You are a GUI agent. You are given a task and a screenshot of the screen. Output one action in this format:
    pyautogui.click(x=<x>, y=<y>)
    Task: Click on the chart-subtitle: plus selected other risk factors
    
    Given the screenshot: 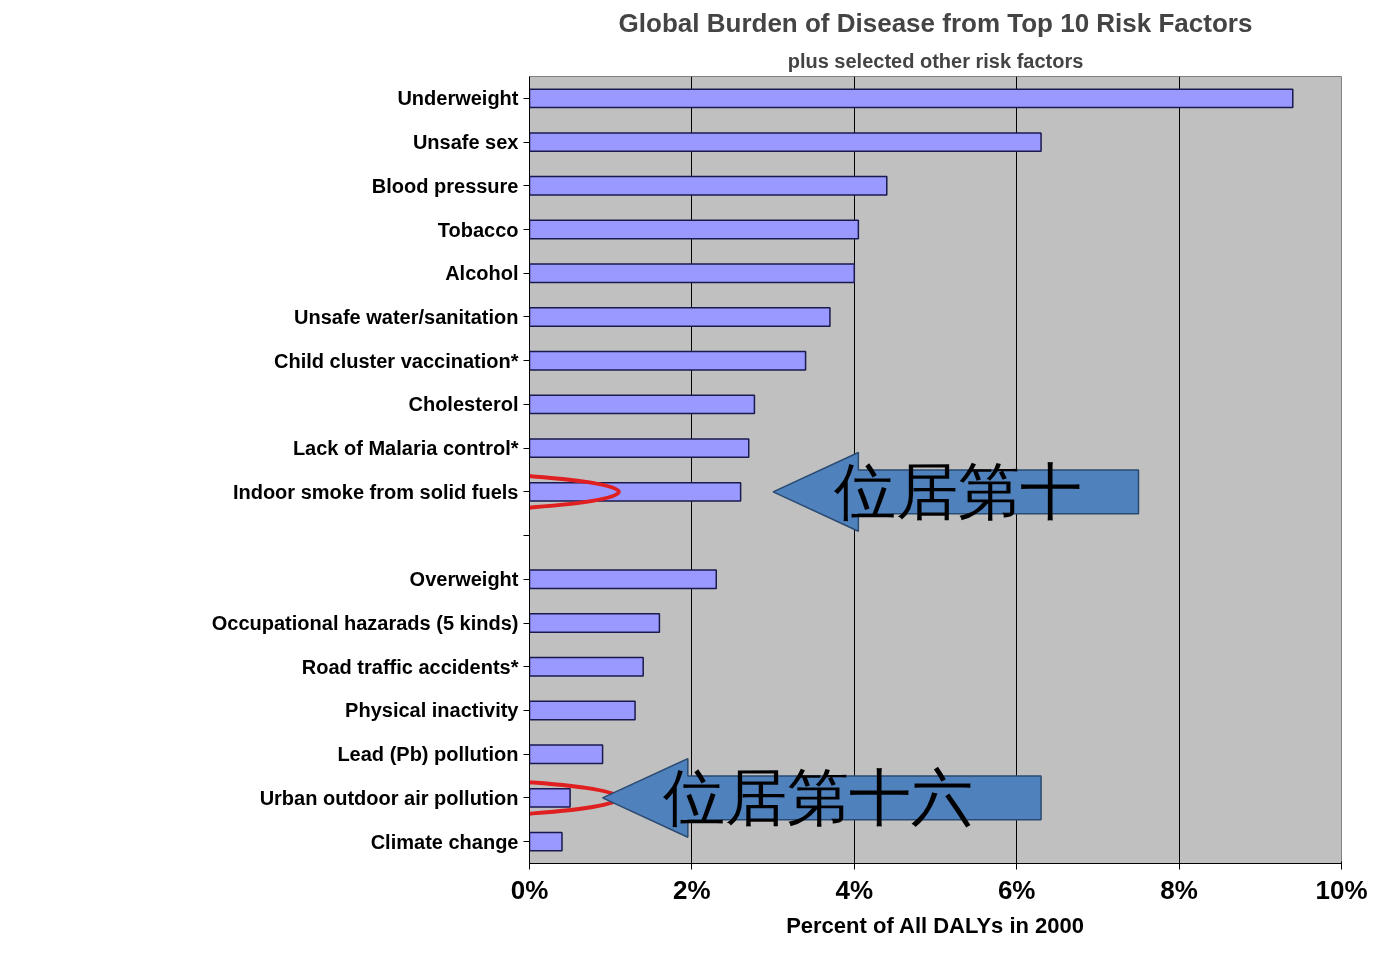 What is the action you would take?
    pyautogui.click(x=935, y=60)
    